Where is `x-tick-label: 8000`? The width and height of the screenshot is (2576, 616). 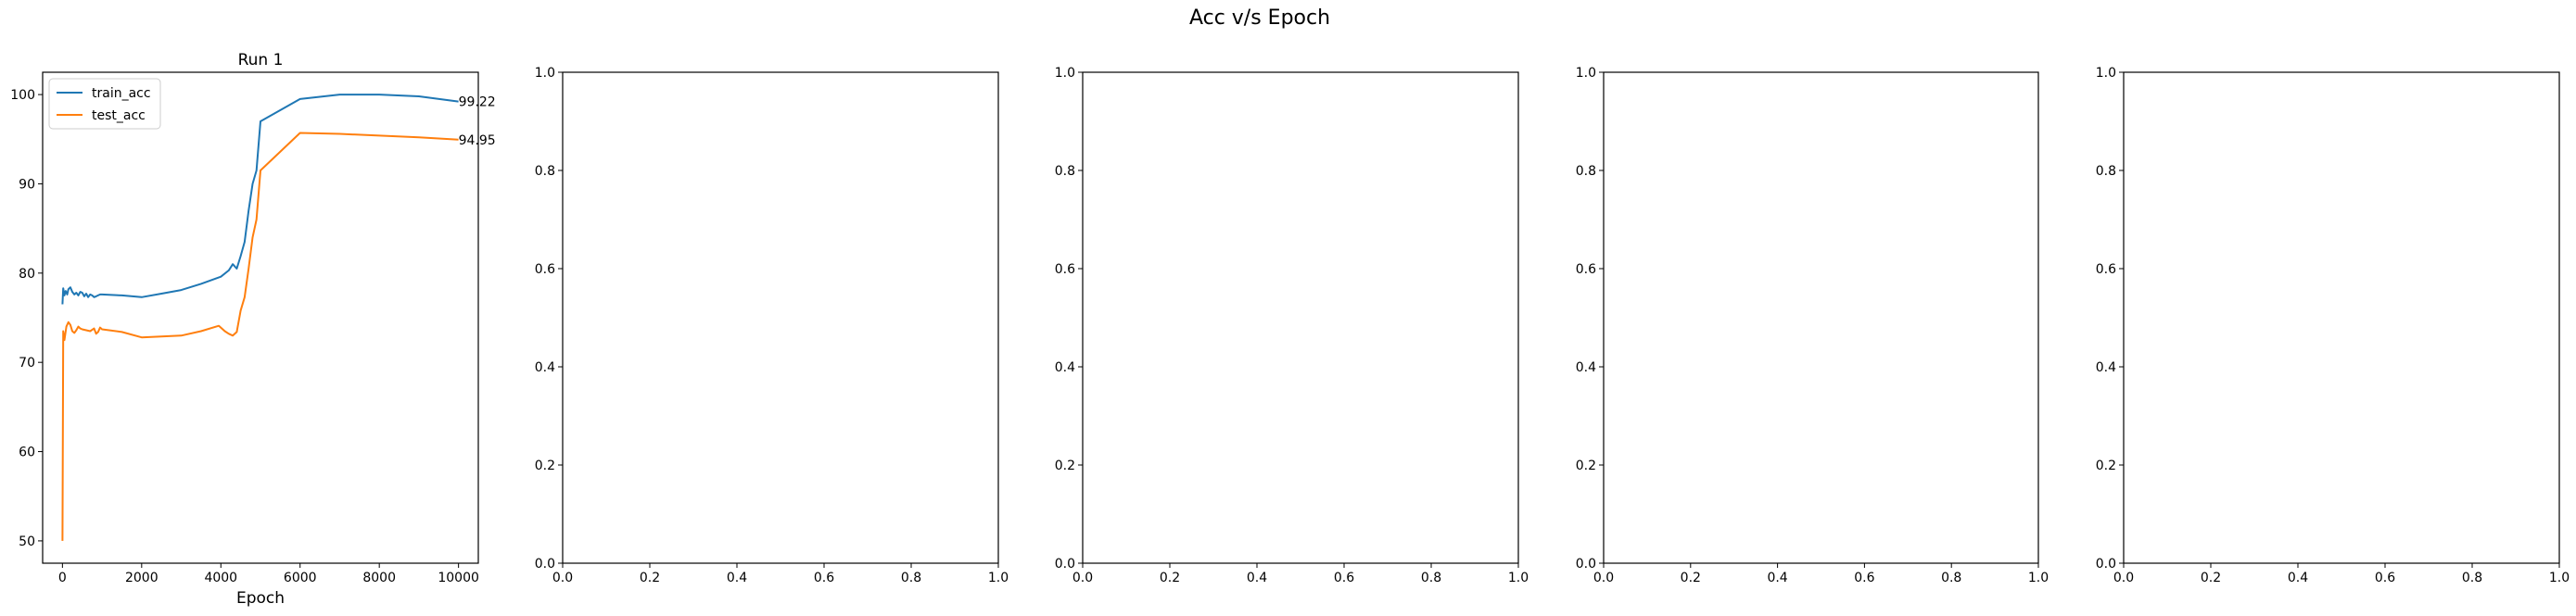
x-tick-label: 8000 is located at coordinates (379, 578).